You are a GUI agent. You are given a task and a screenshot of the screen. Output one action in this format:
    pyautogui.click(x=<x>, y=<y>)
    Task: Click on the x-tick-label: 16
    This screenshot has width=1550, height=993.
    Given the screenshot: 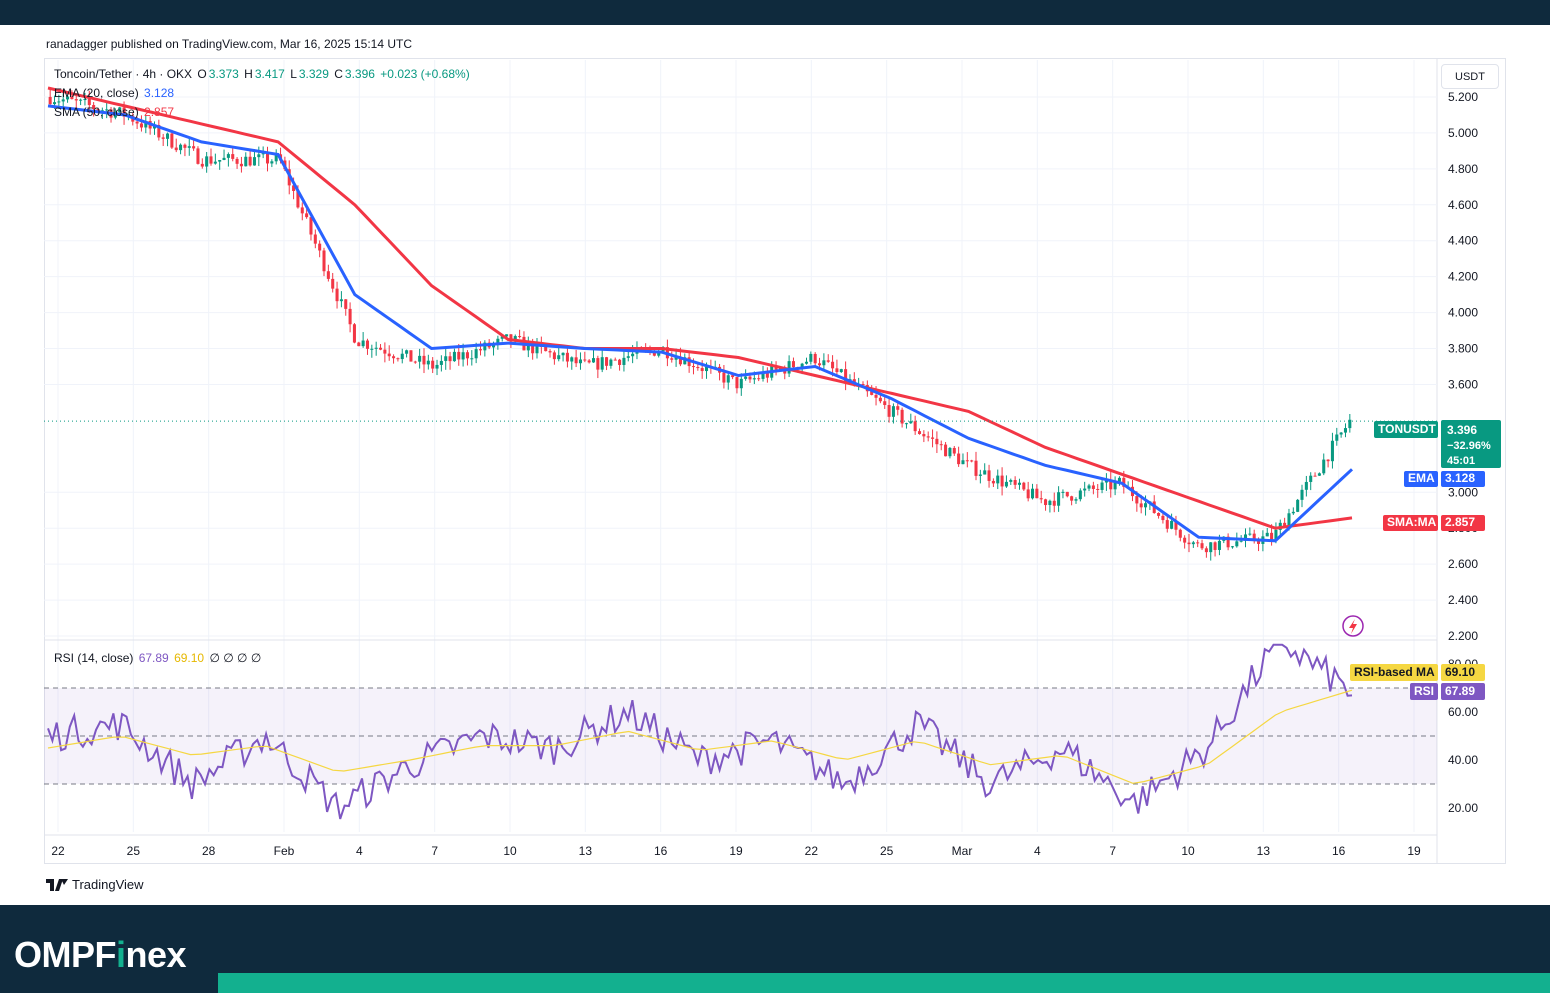 What is the action you would take?
    pyautogui.click(x=1339, y=851)
    